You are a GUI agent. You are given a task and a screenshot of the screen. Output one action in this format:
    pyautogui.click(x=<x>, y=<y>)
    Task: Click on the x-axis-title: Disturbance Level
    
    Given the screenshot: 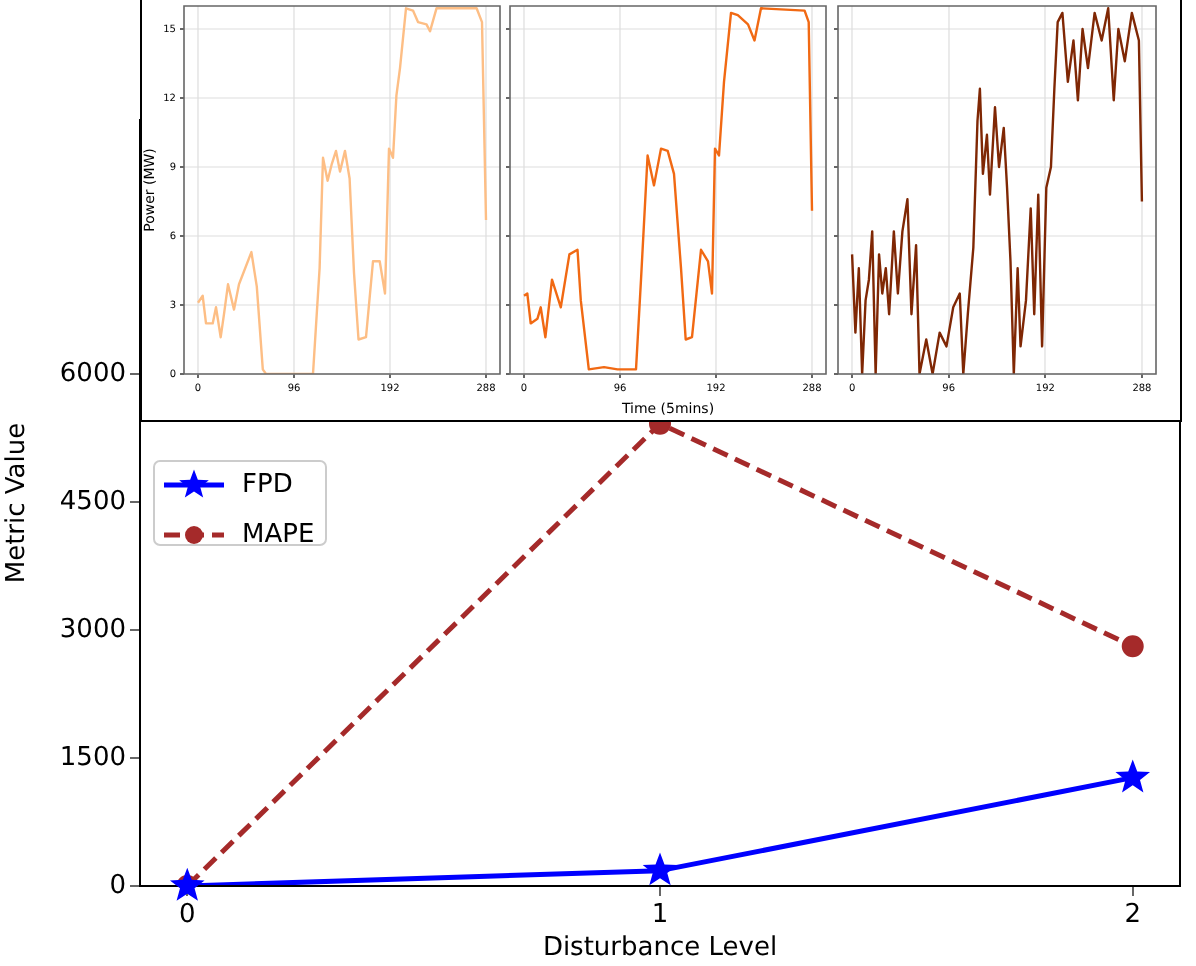 What is the action you would take?
    pyautogui.click(x=660, y=948)
    